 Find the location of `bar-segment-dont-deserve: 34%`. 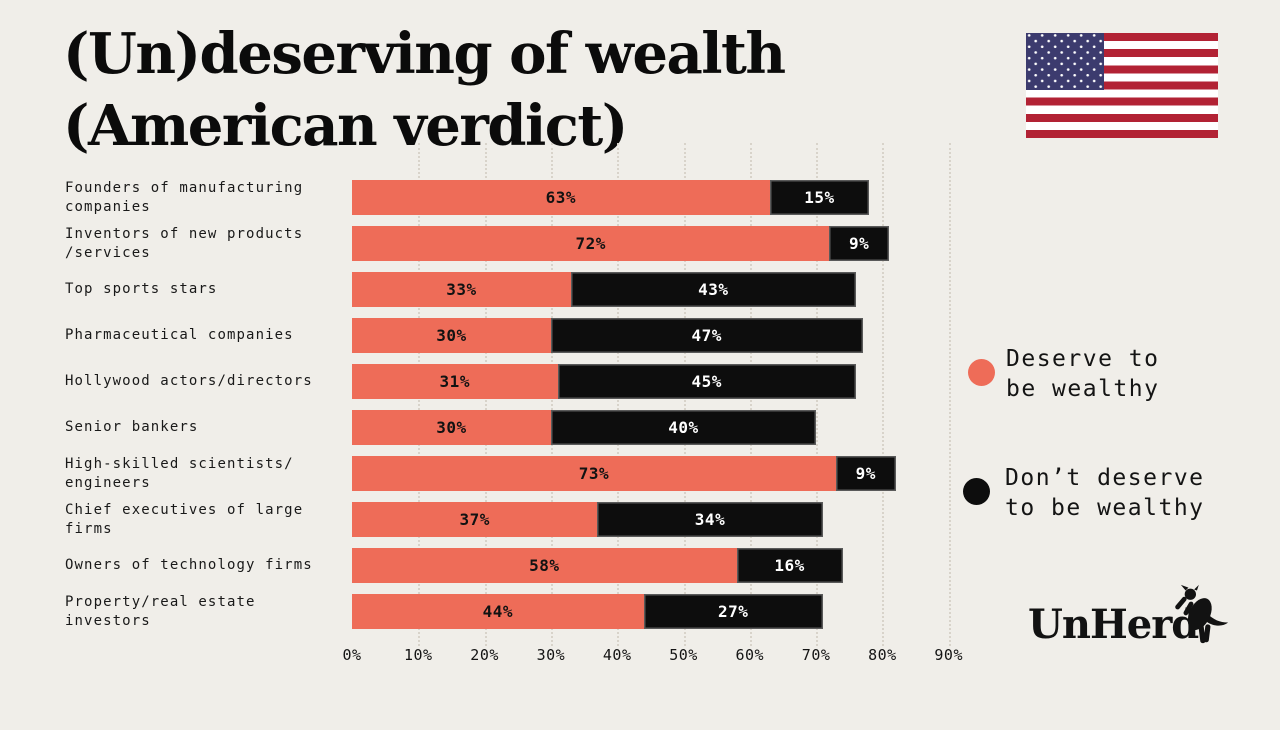

bar-segment-dont-deserve: 34% is located at coordinates (710, 519).